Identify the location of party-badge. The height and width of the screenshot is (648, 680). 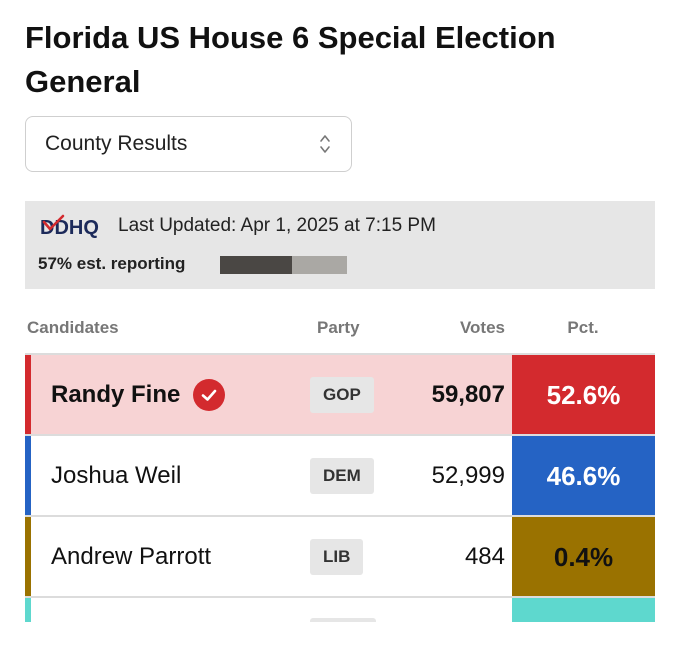
(343, 620).